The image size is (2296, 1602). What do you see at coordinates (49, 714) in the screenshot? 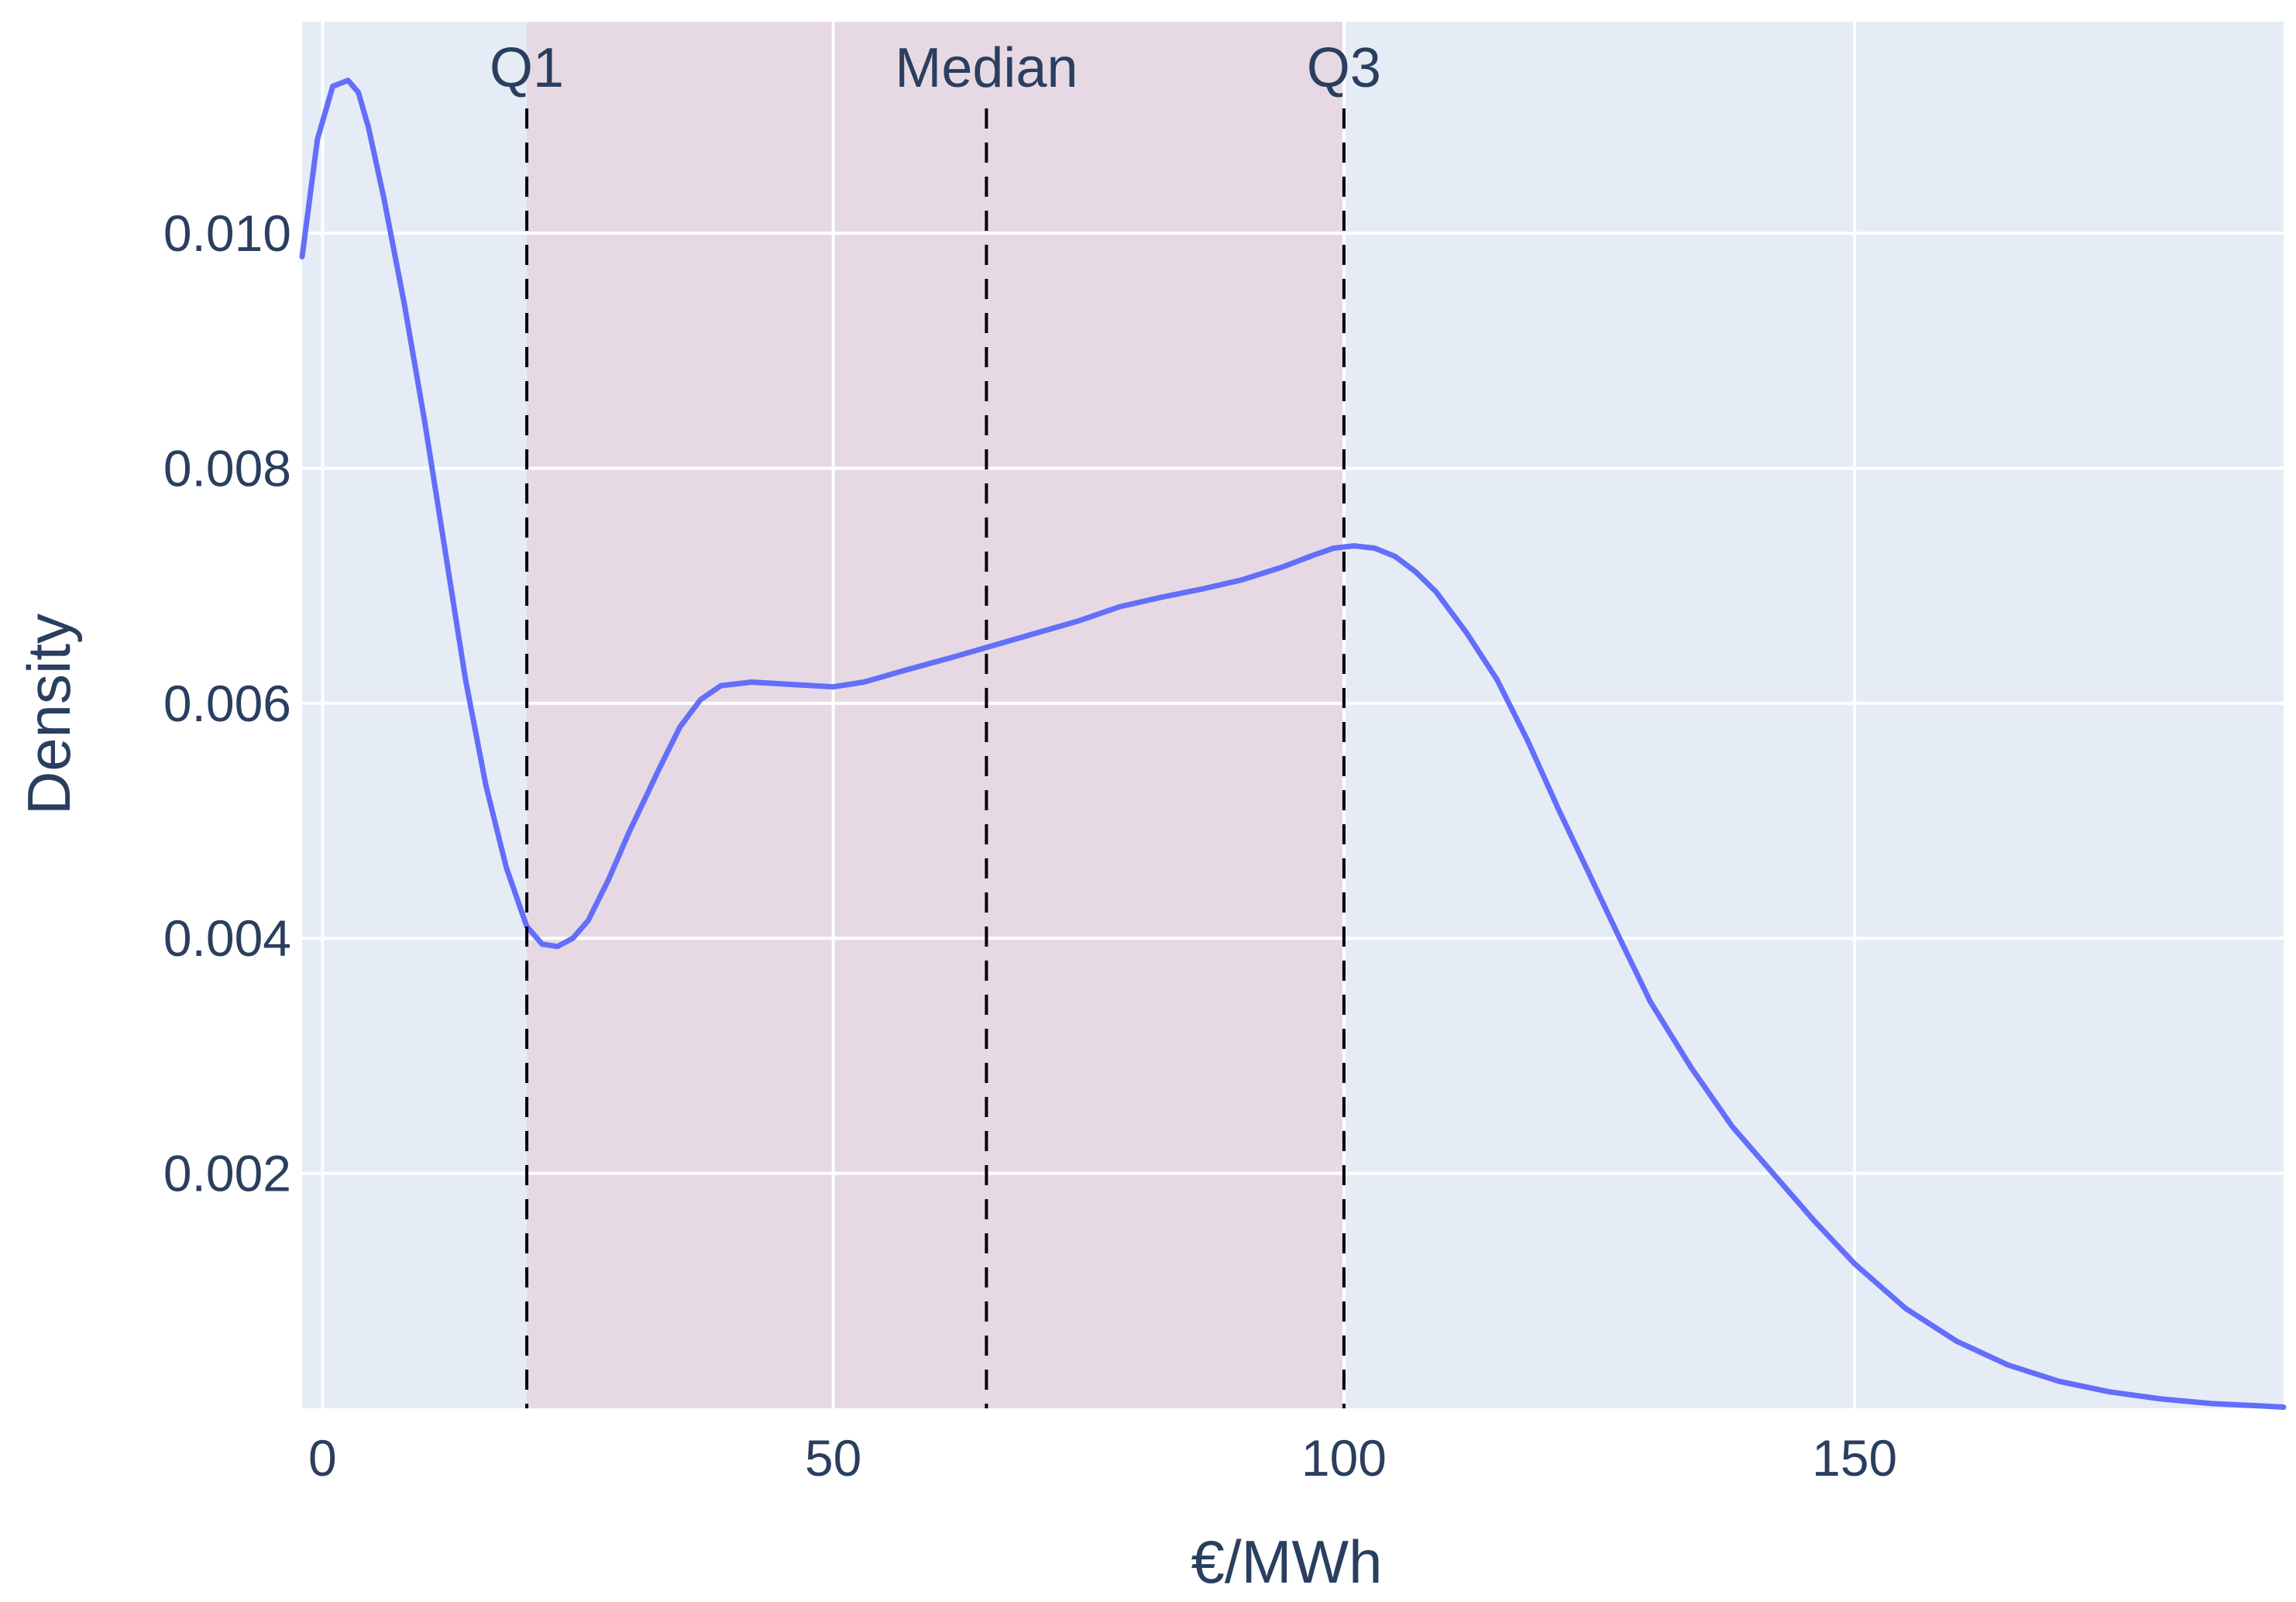
I see `y-axis-label: Density` at bounding box center [49, 714].